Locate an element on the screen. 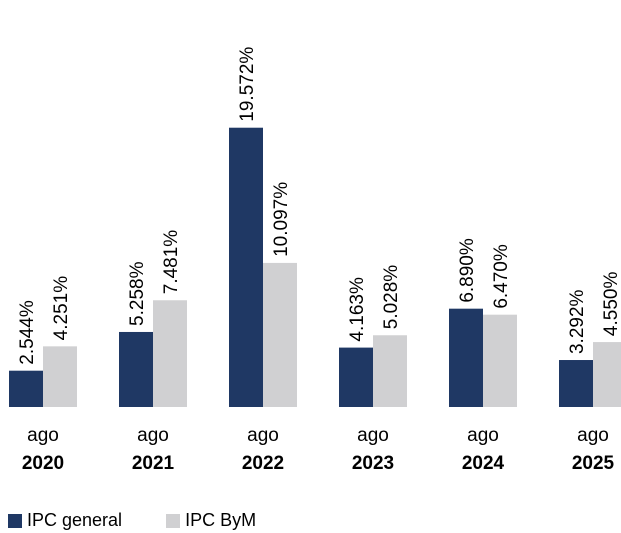  x-tick-year-2020: 2020 is located at coordinates (43, 463).